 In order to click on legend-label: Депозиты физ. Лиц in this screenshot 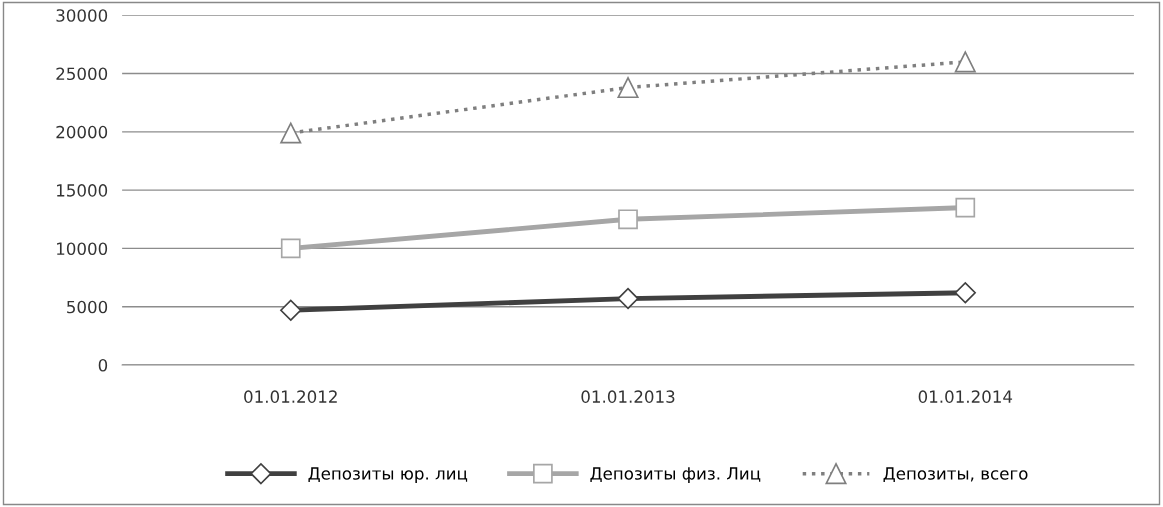, I will do `click(675, 475)`.